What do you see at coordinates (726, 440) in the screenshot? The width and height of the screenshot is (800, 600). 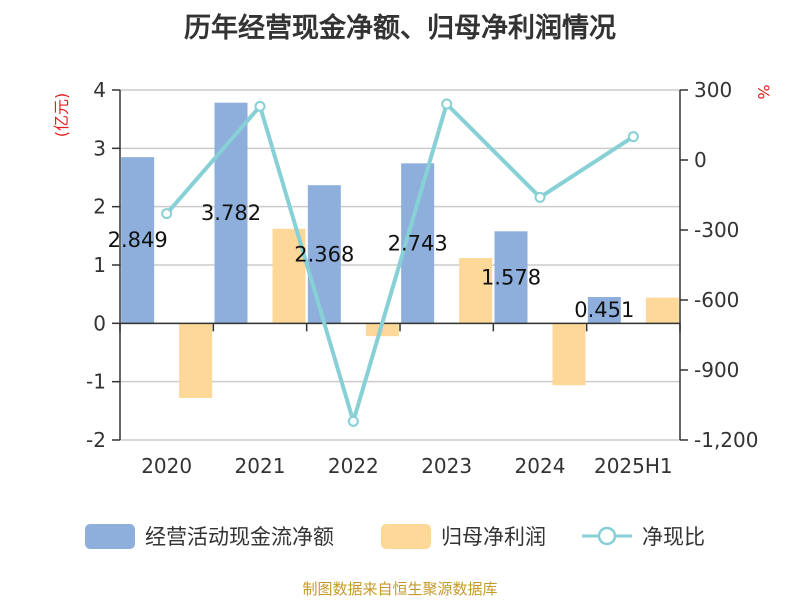 I see `y-right-tick-label: -1,200` at bounding box center [726, 440].